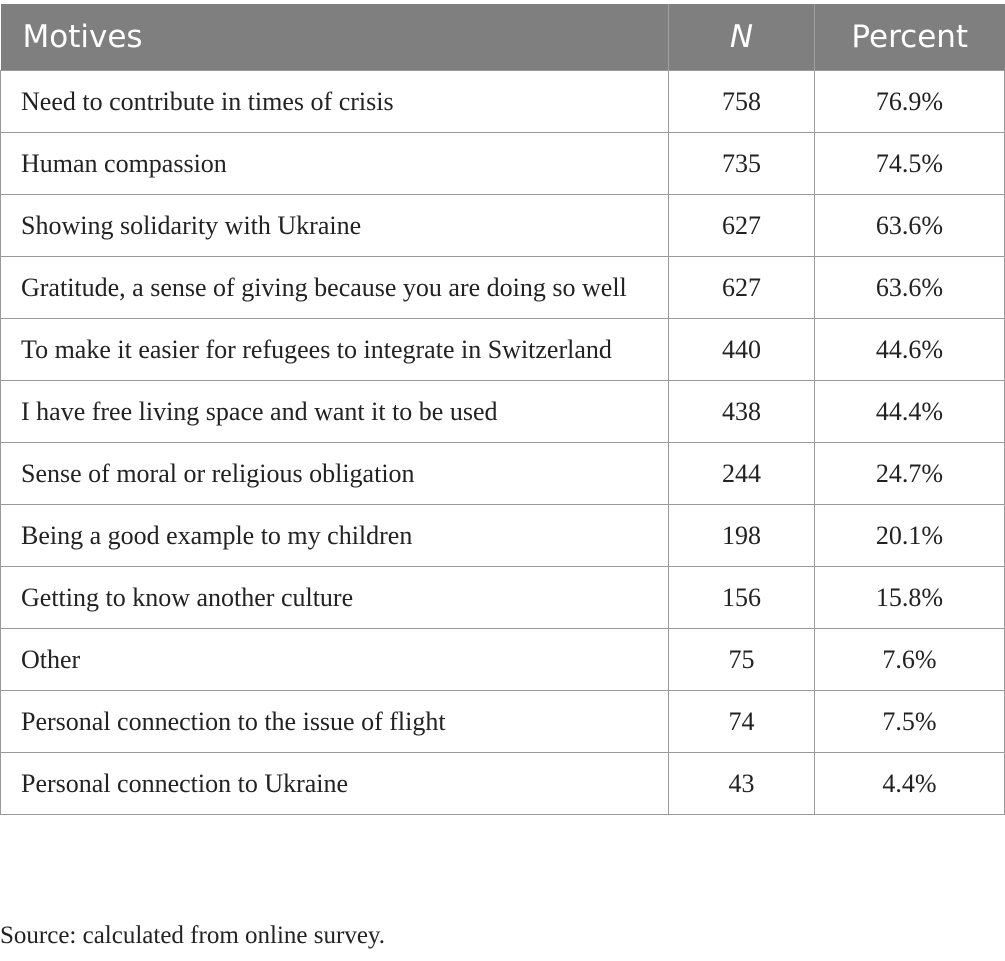  I want to click on motive-cell: Need to contribute in times of crisis, so click(334, 101).